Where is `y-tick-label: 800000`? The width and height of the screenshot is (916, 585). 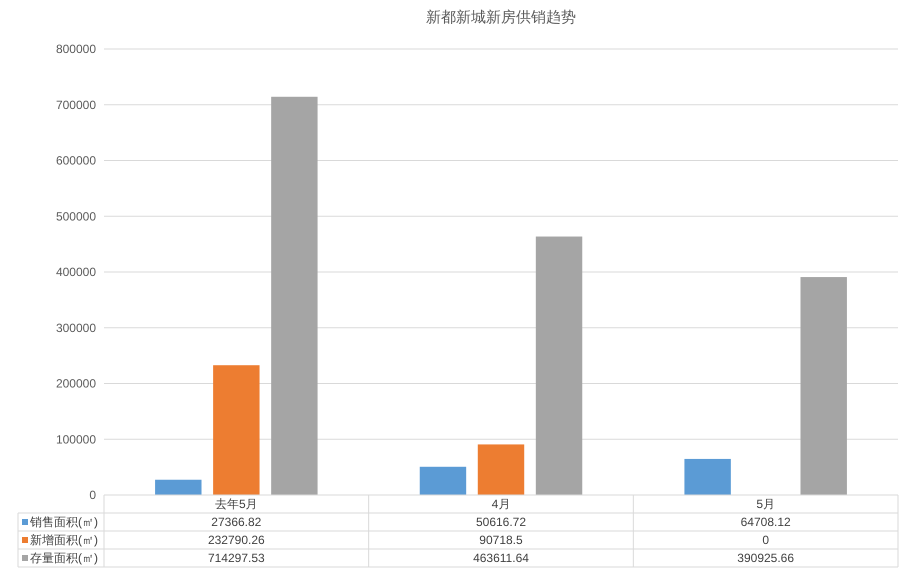 y-tick-label: 800000 is located at coordinates (76, 49).